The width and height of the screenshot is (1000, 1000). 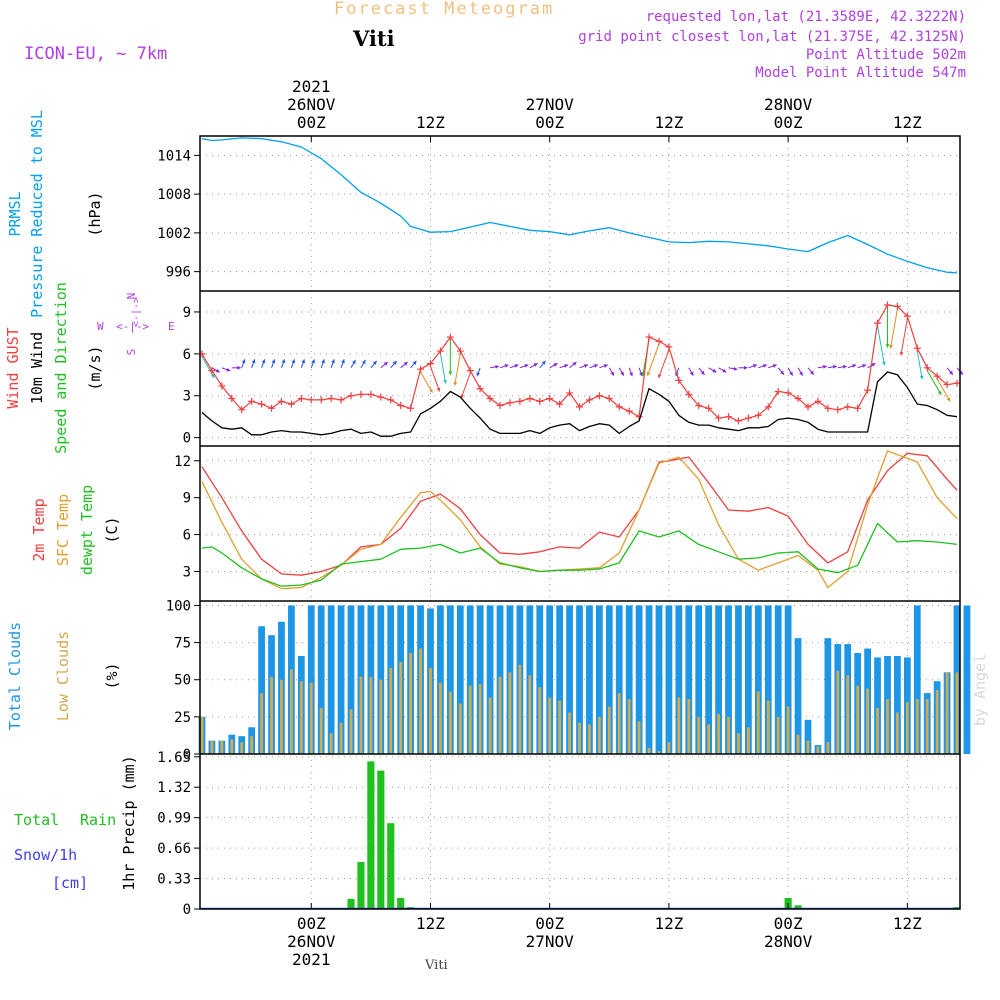 What do you see at coordinates (436, 965) in the screenshot?
I see `footer-location: Viti` at bounding box center [436, 965].